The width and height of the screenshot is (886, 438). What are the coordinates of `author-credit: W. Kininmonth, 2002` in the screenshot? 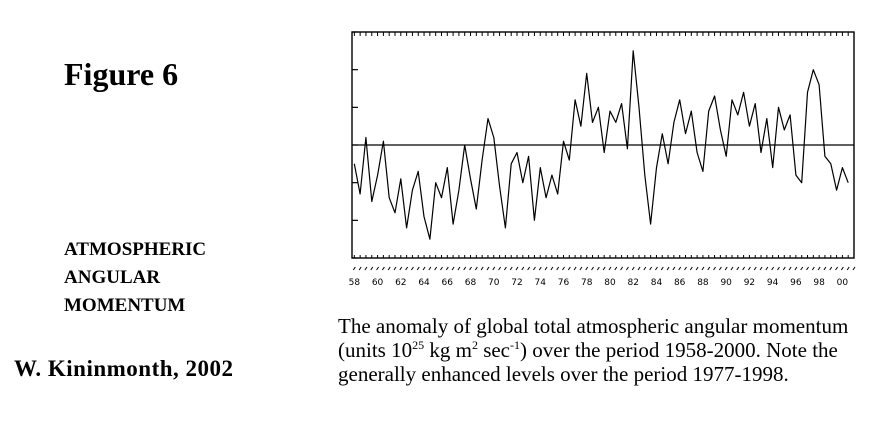 It's located at (124, 368).